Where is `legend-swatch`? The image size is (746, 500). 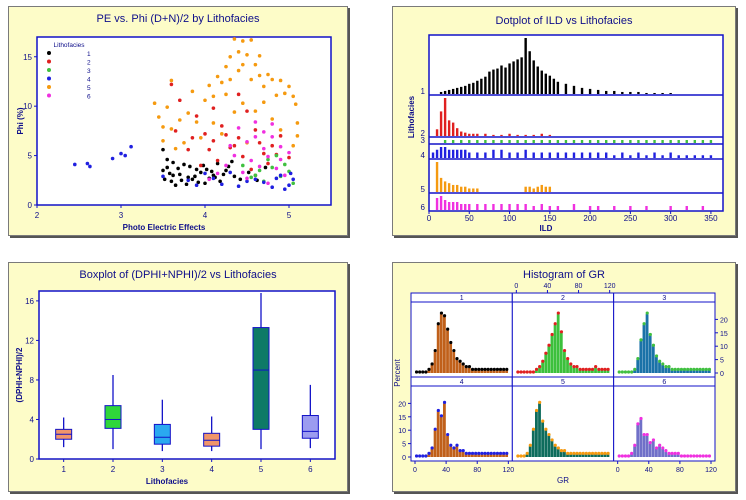
legend-swatch is located at coordinates (49, 95).